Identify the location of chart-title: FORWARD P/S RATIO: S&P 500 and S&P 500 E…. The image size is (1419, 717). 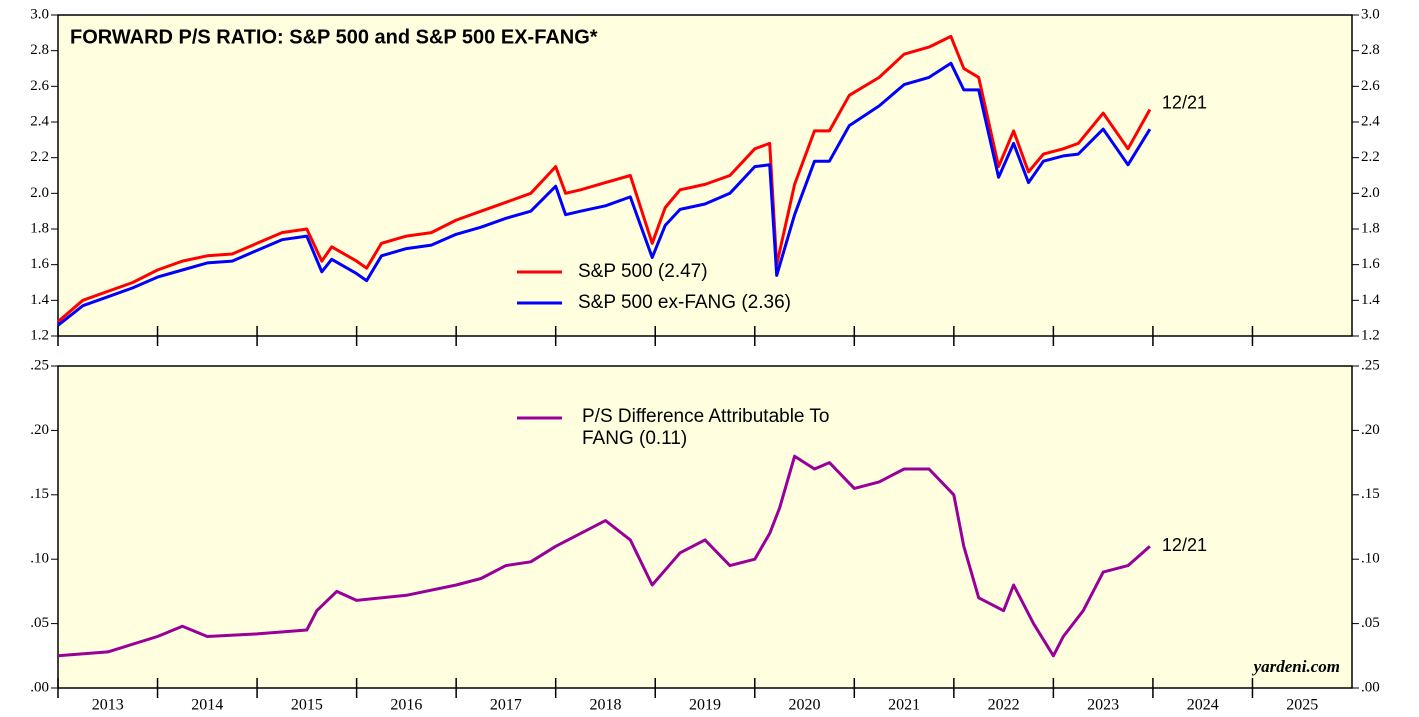
(334, 37).